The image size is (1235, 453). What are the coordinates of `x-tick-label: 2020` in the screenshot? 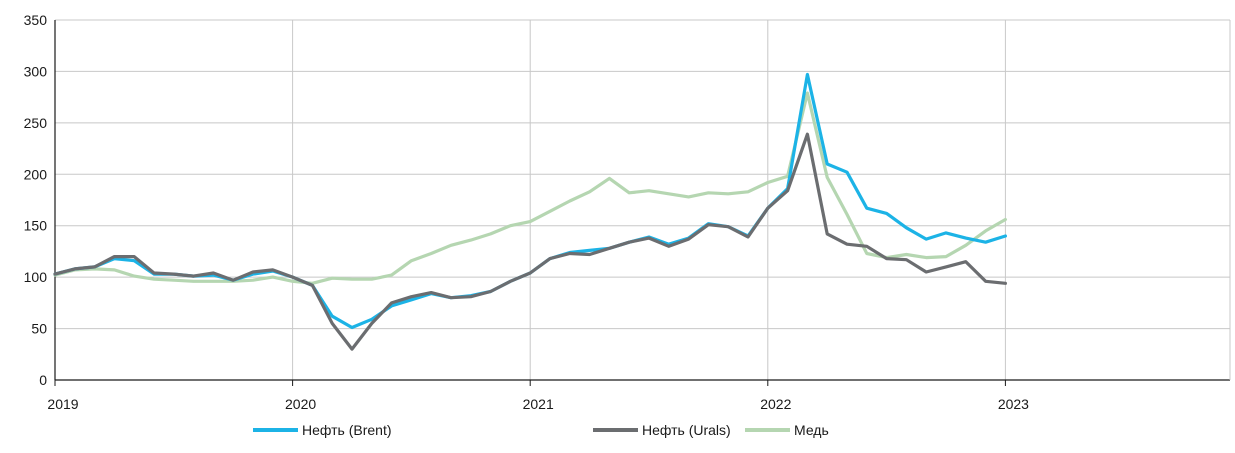 It's located at (300, 404).